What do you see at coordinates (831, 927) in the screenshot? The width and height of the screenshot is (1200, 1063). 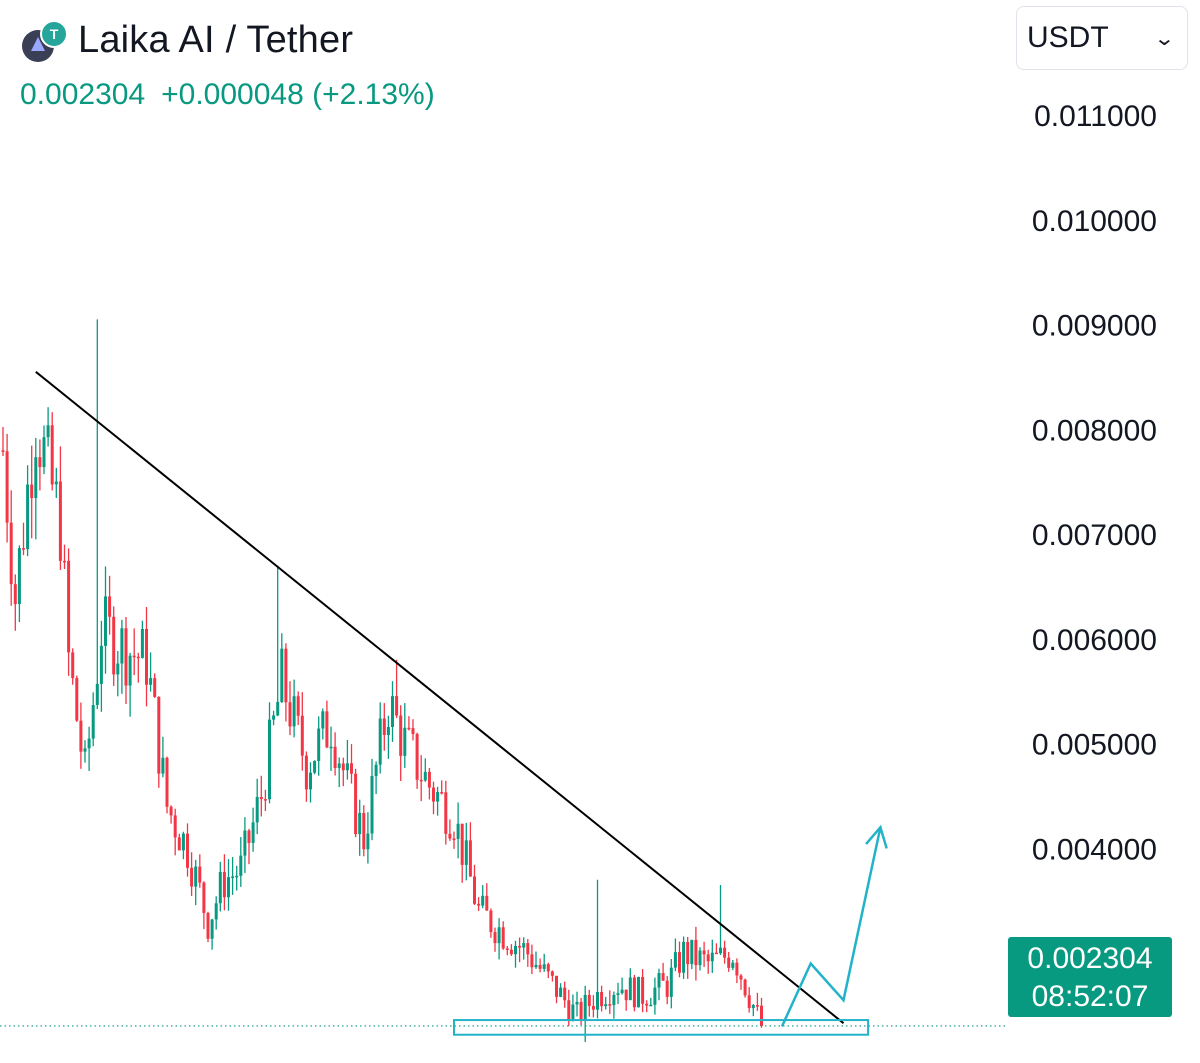 I see `projection-path` at bounding box center [831, 927].